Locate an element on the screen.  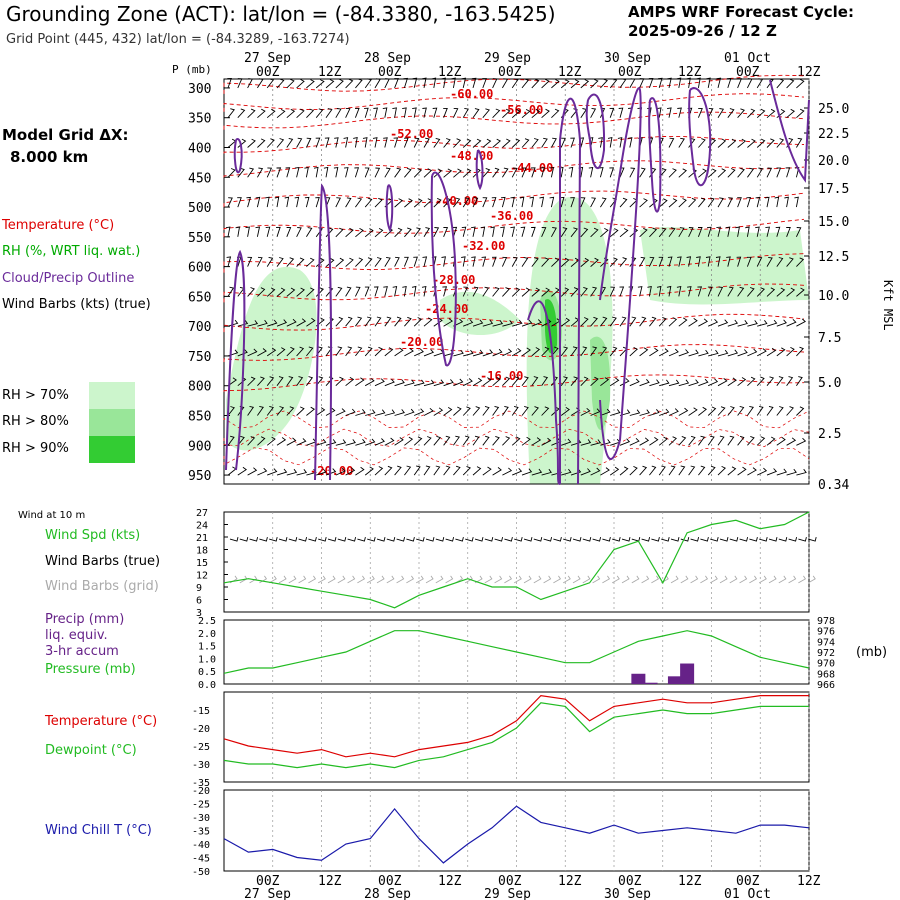
temp-ytick-1: -20 is located at coordinates (201, 729).